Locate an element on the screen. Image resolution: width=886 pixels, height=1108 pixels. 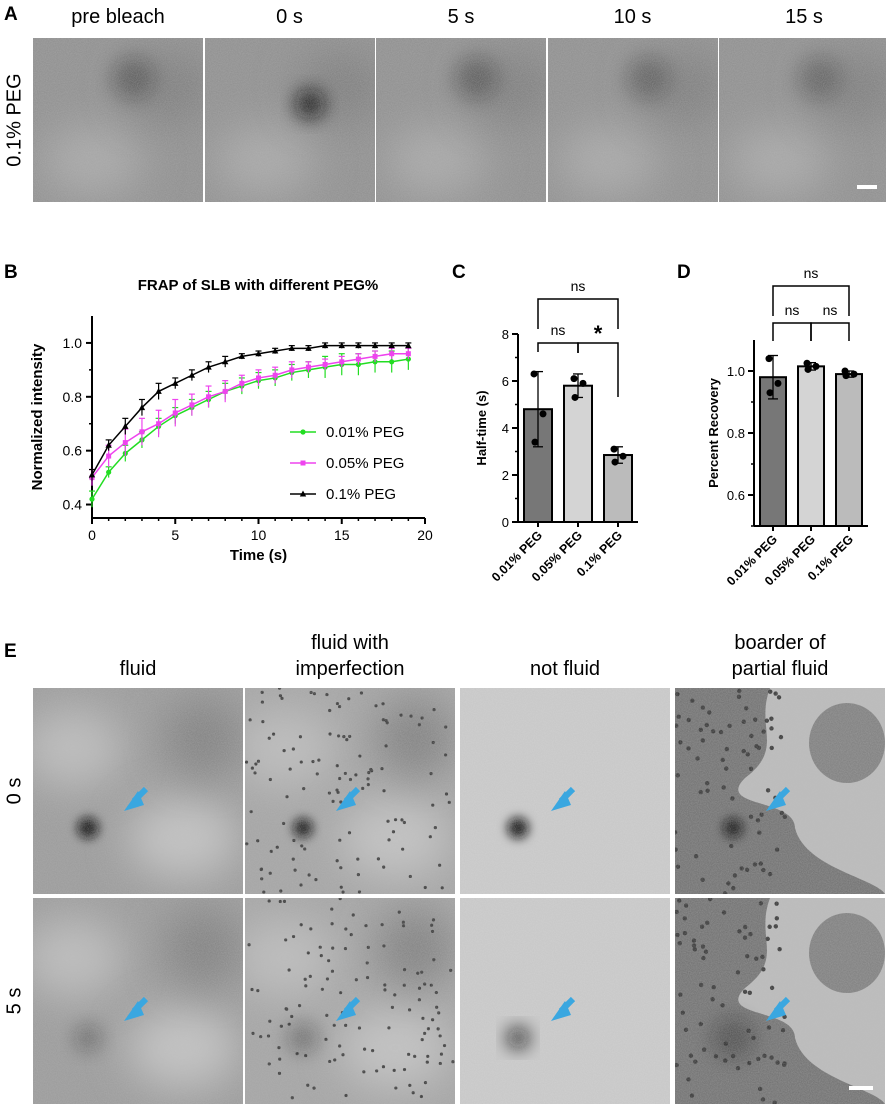
legend-entry: 0.01% PEG is located at coordinates (365, 432).